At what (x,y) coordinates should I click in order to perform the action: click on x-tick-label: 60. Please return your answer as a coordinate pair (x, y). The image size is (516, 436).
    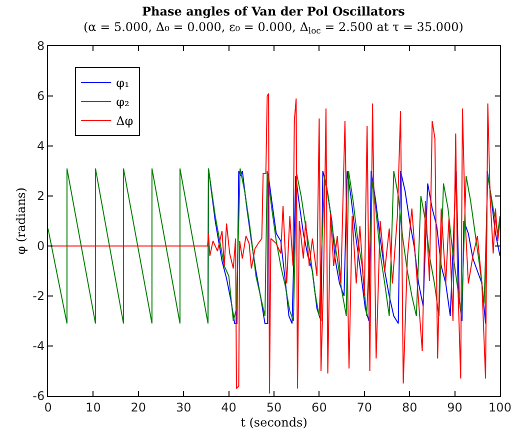
    Looking at the image, I should click on (319, 407).